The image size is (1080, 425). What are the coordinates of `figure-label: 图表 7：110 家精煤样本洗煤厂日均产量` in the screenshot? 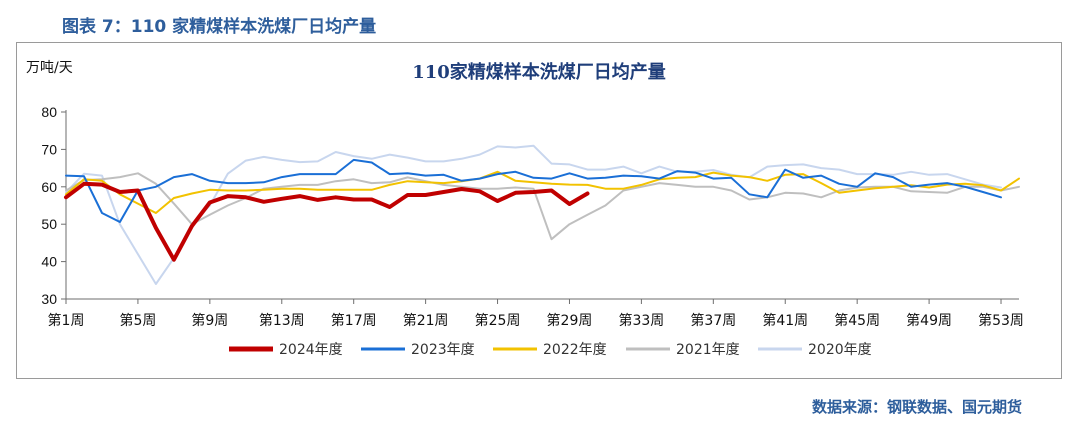 It's located at (219, 27).